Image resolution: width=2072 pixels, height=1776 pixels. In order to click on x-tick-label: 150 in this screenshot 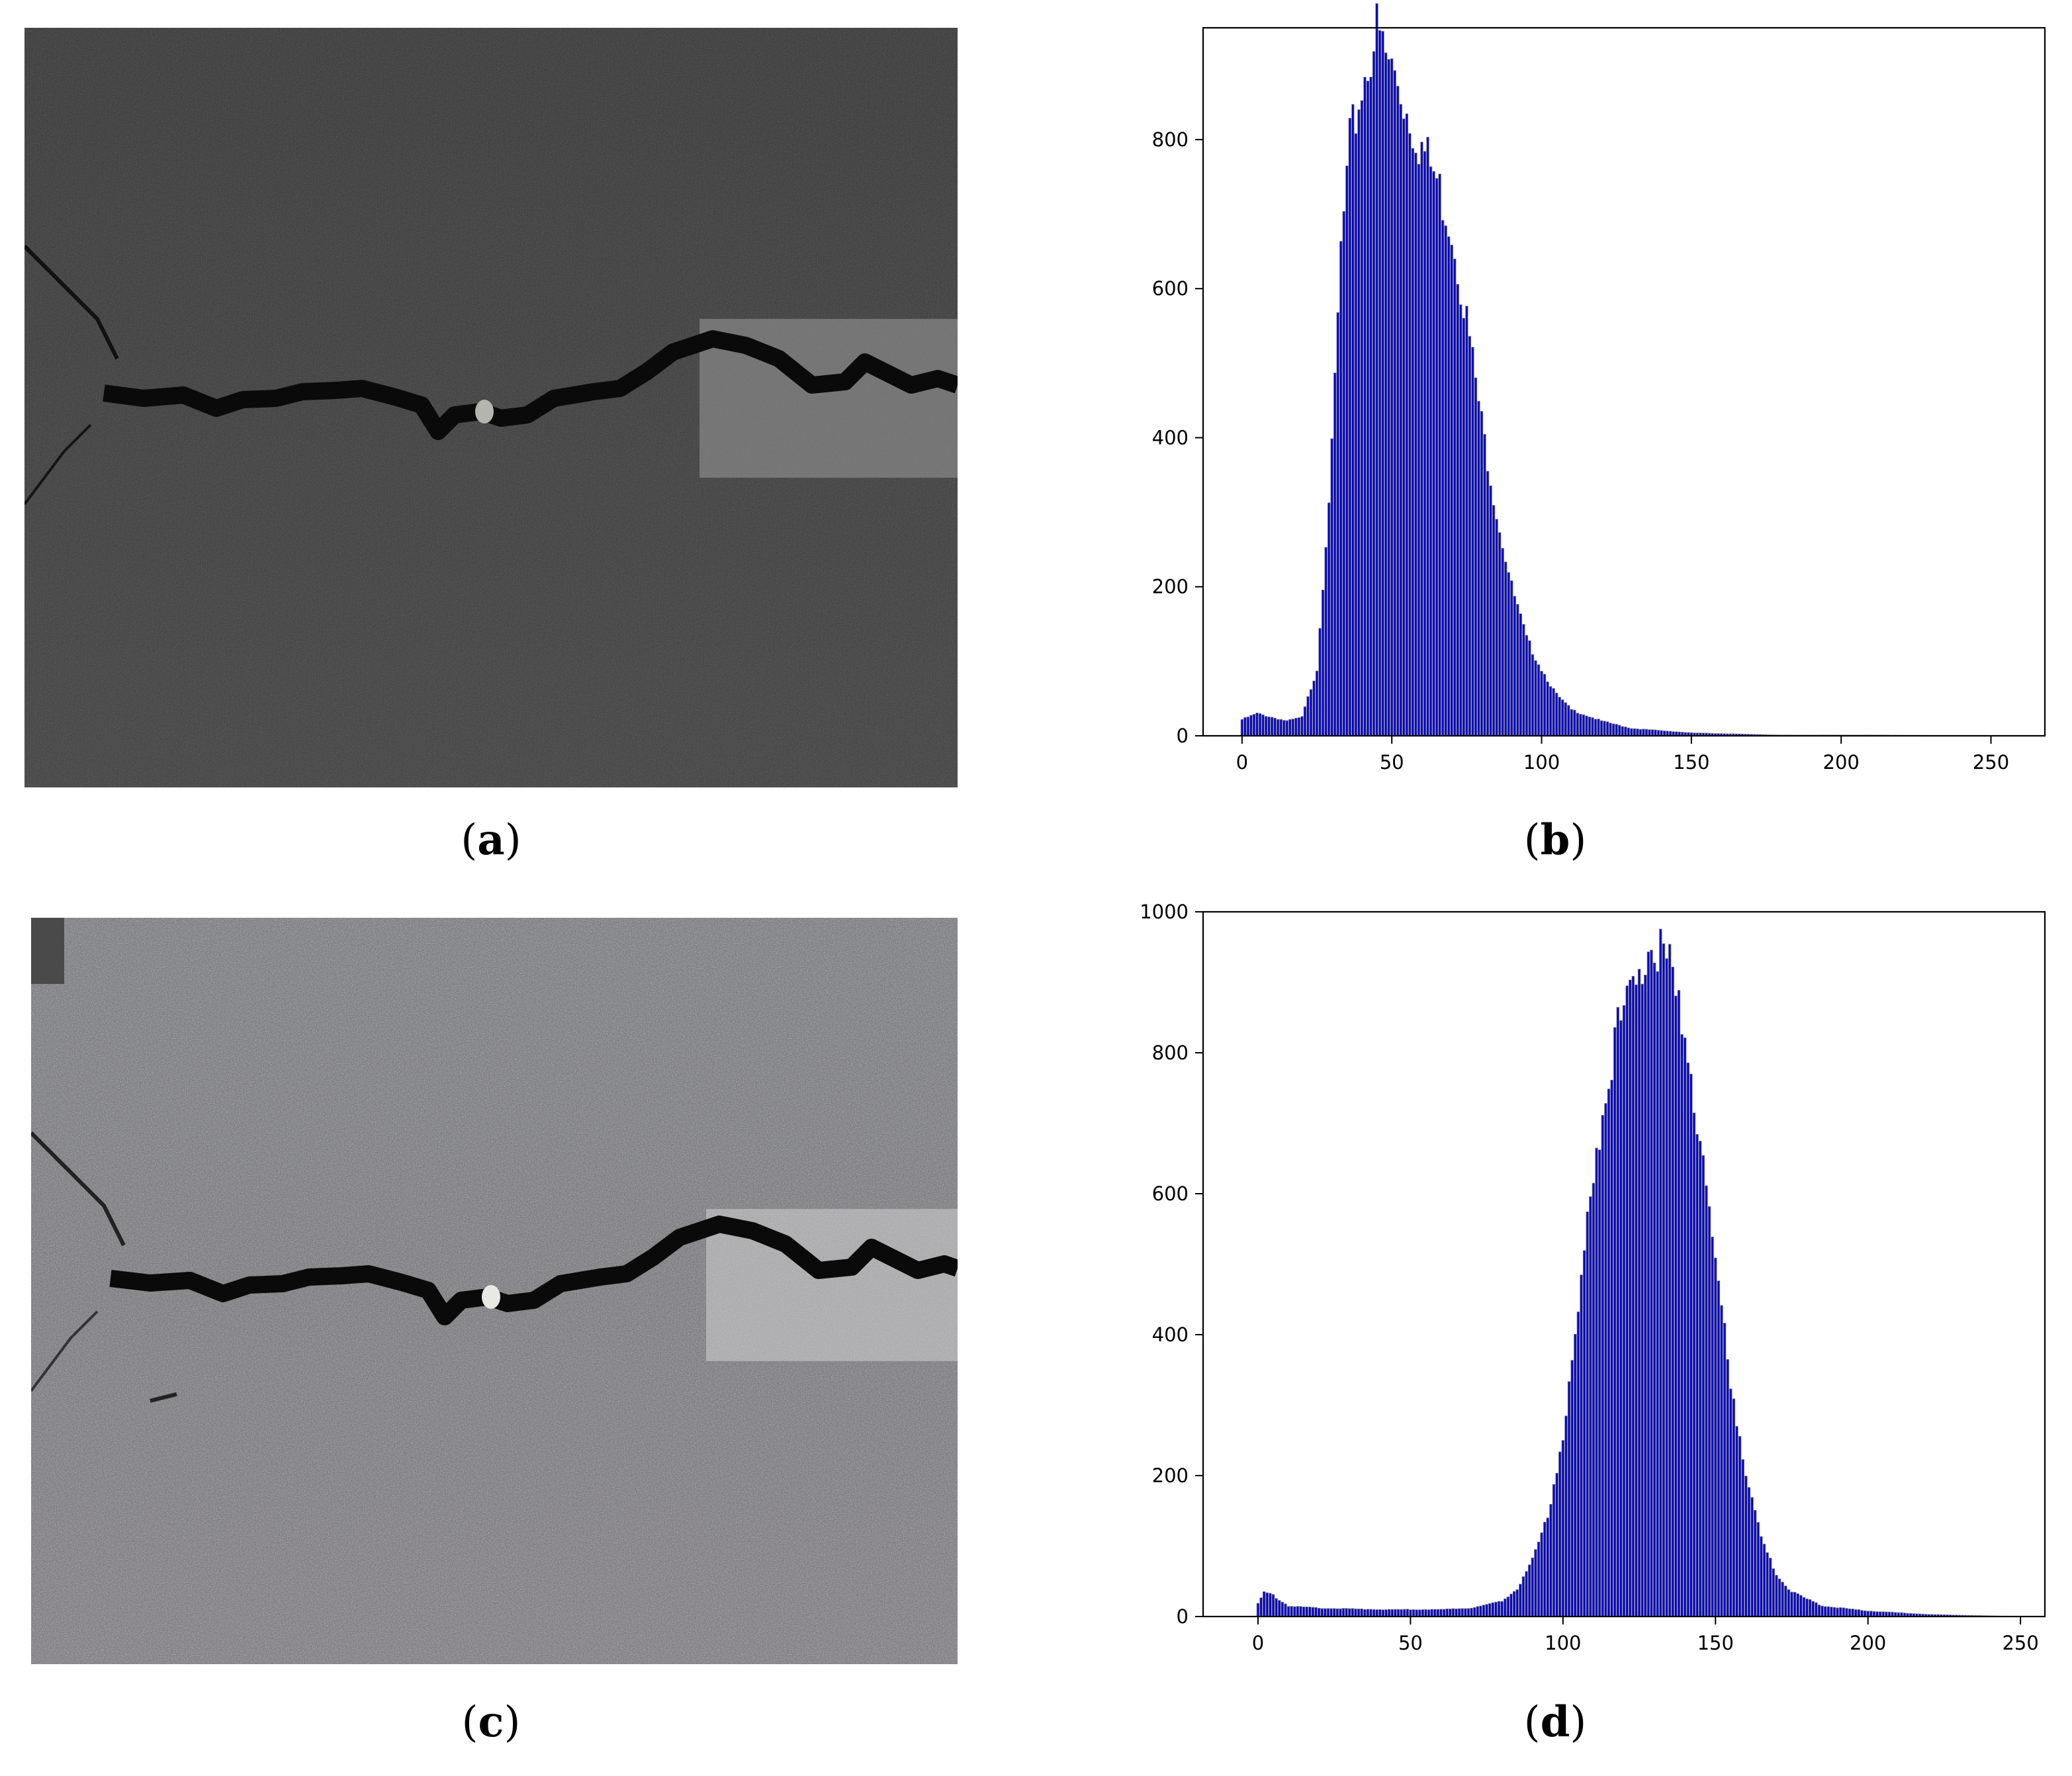, I will do `click(1691, 762)`.